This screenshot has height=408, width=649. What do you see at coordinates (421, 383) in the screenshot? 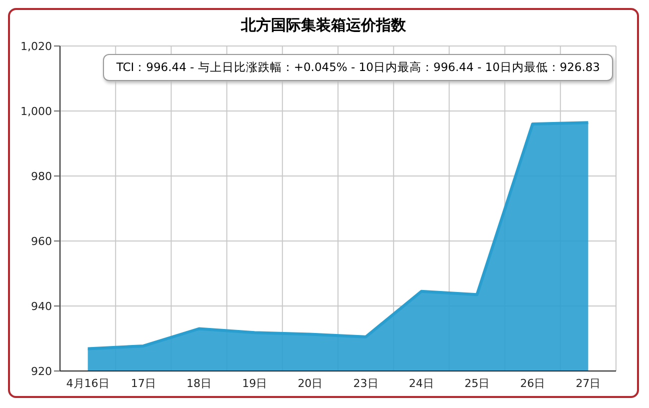
I see `x-tick-label: 24日` at bounding box center [421, 383].